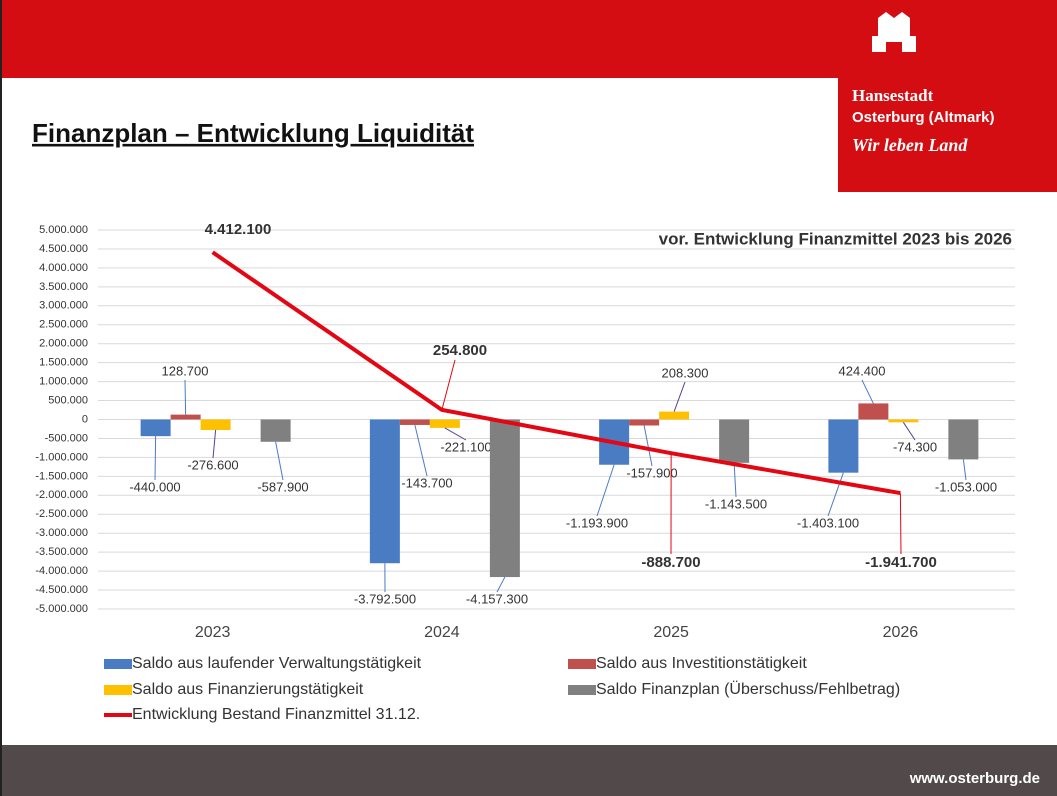 Image resolution: width=1057 pixels, height=796 pixels. I want to click on line-label: 254.800, so click(460, 350).